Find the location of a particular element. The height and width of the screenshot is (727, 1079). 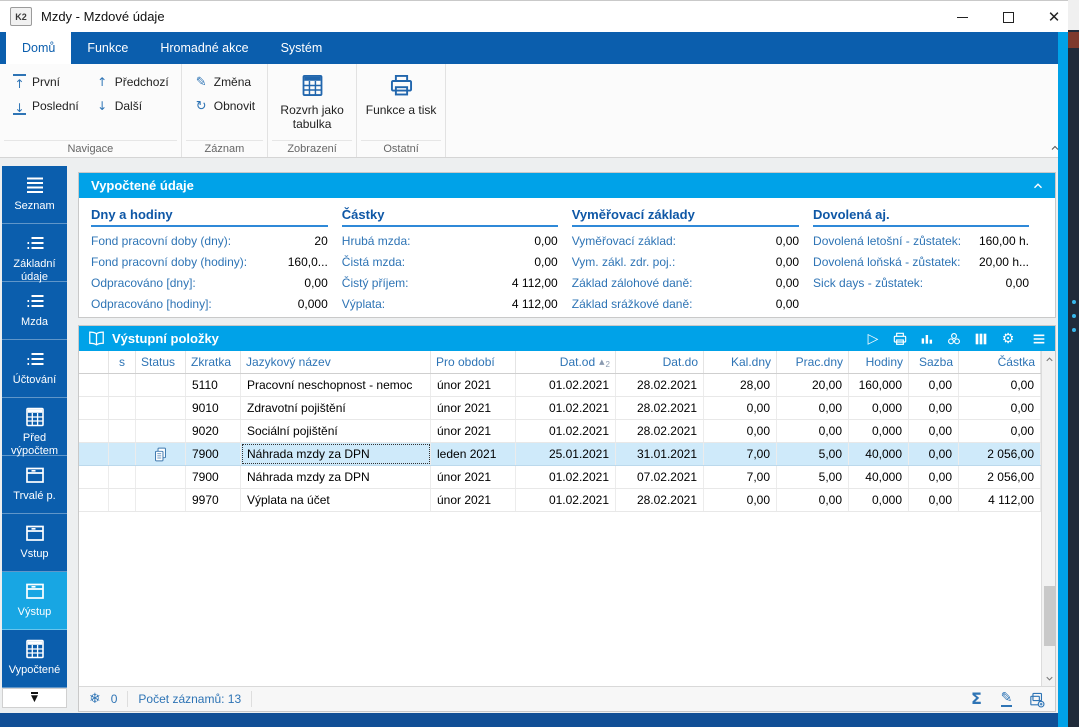

sidebar-item-zakladni-udaje: Základní údaje is located at coordinates (34, 253).